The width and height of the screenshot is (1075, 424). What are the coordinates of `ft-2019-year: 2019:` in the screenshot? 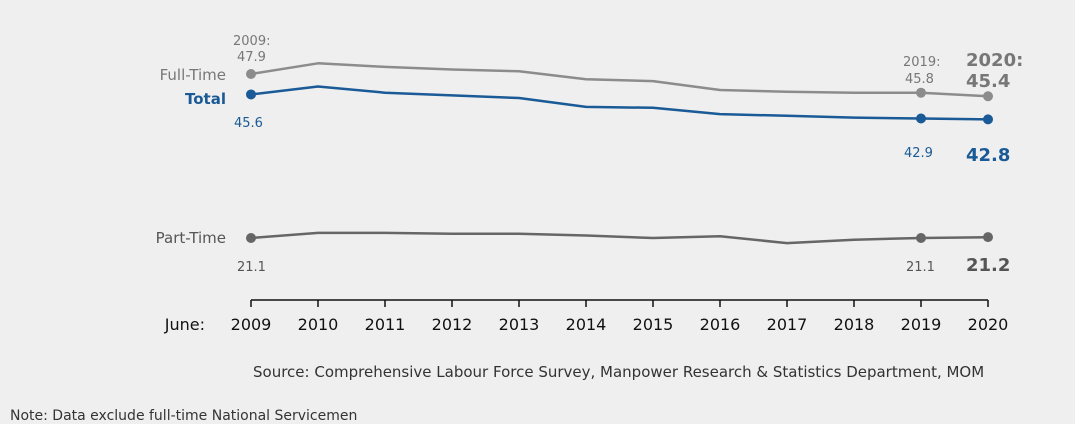 It's located at (921, 62).